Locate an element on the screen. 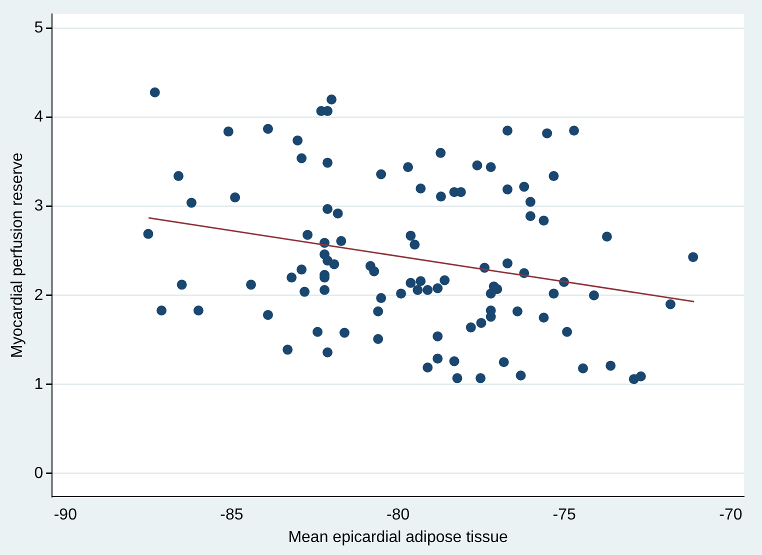 The image size is (762, 555). y-tick-label: 3 is located at coordinates (39, 206).